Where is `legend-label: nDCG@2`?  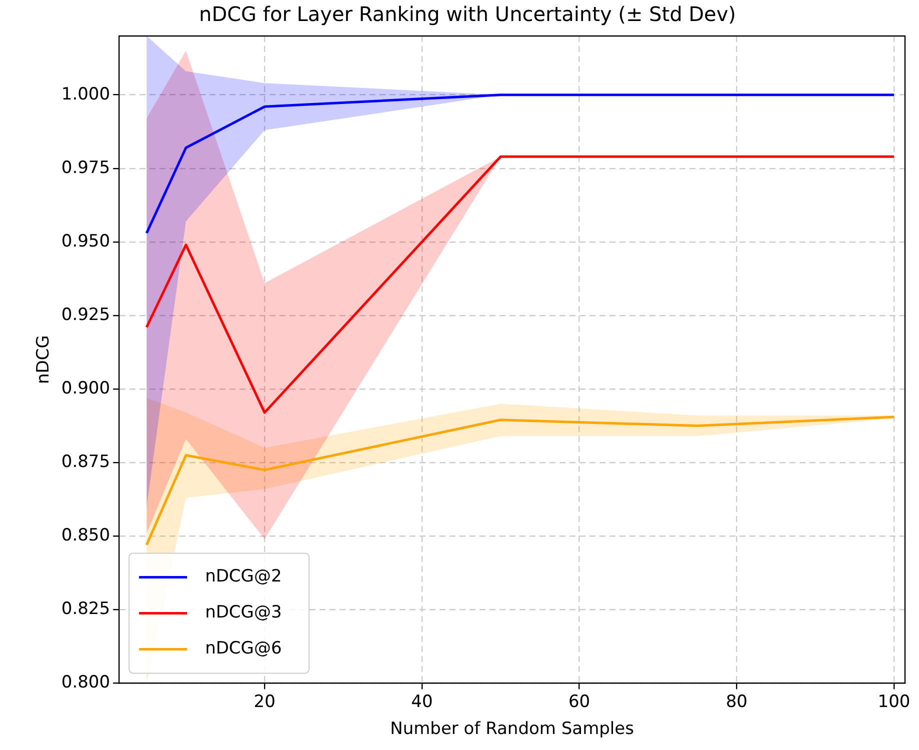 legend-label: nDCG@2 is located at coordinates (243, 576).